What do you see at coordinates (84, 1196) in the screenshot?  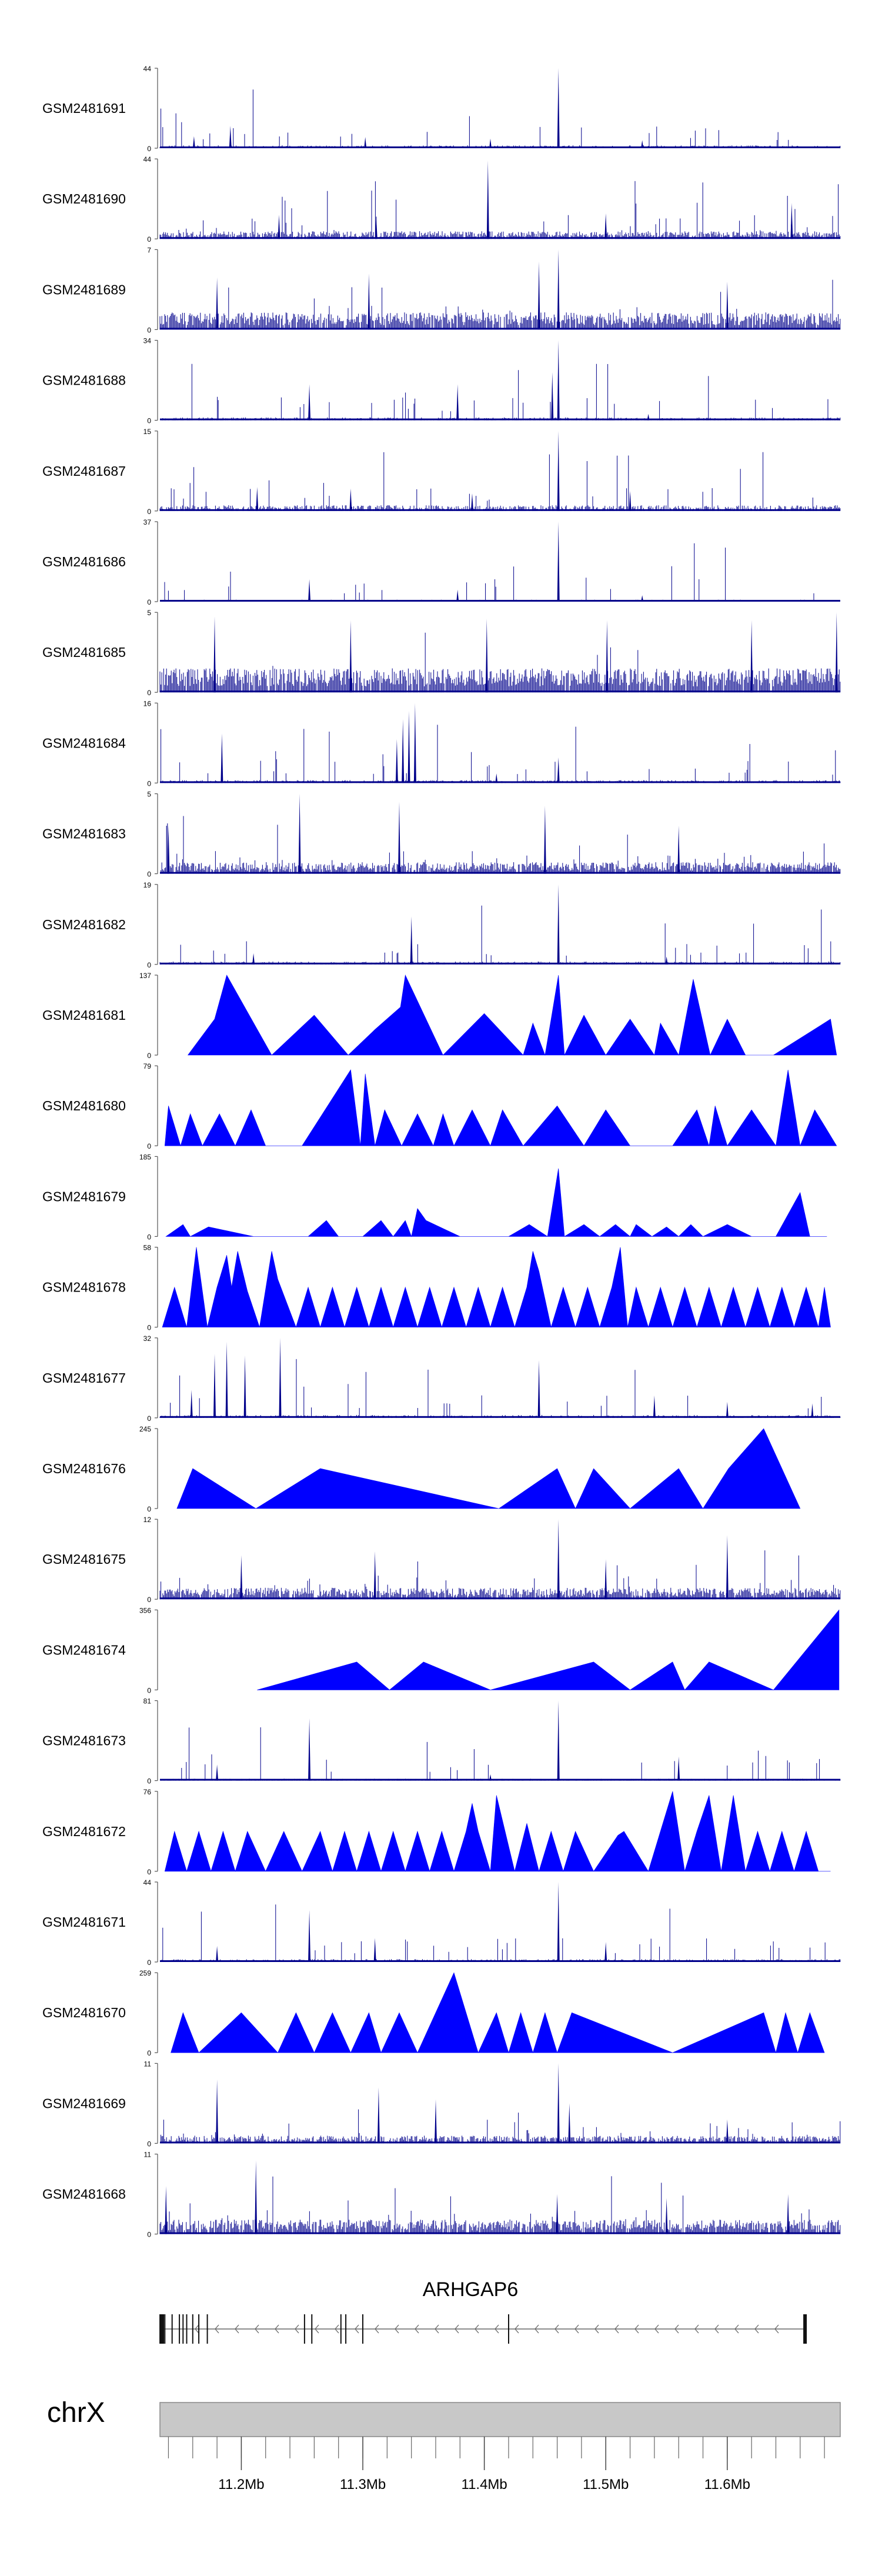 I see `track-label: GSM2481679` at bounding box center [84, 1196].